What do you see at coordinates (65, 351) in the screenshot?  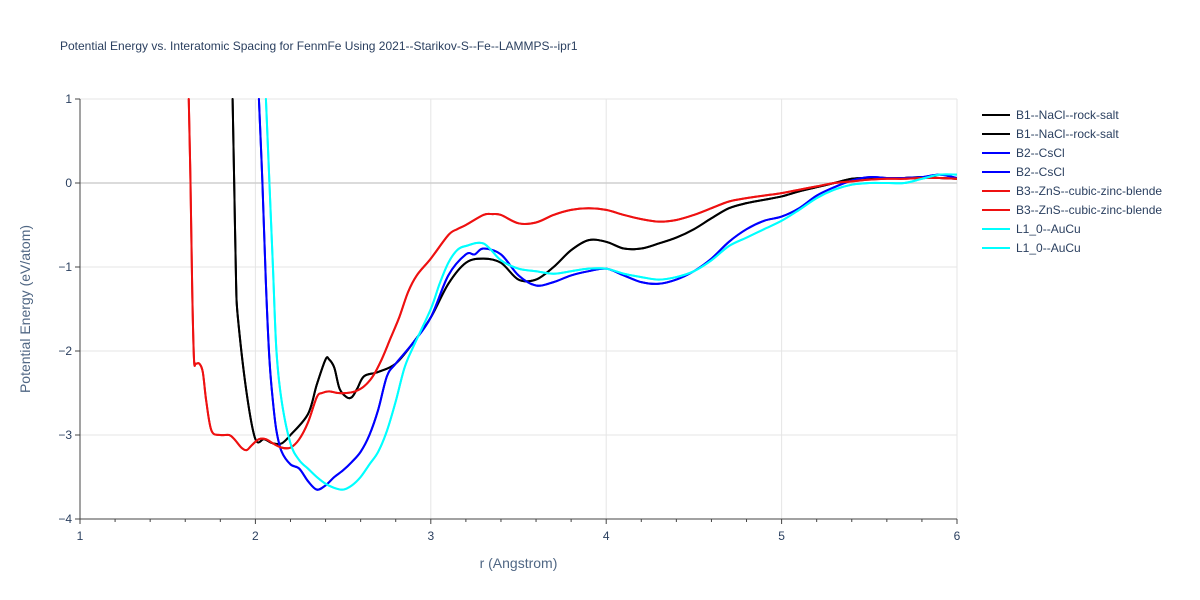 I see `y-tick-label: −2` at bounding box center [65, 351].